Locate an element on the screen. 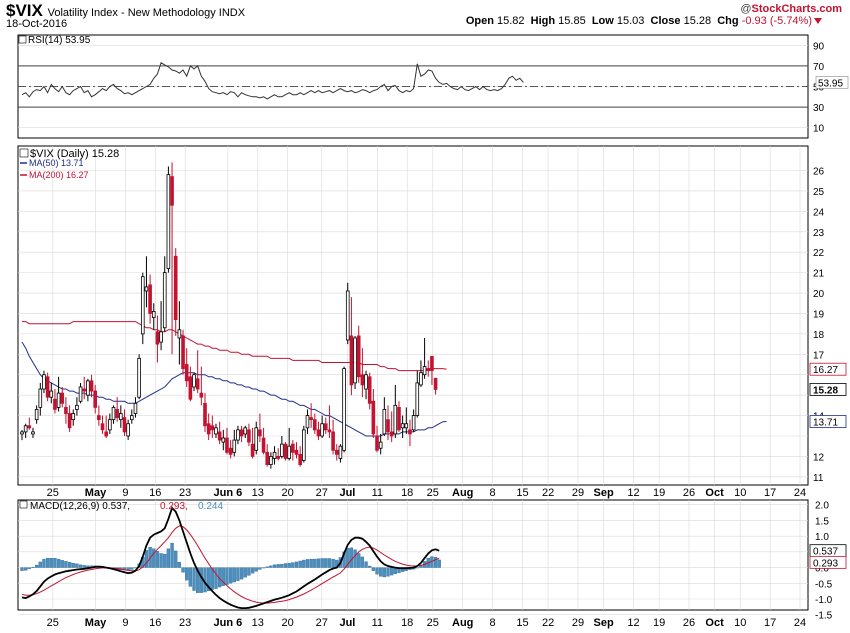  price-legend-swatch is located at coordinates (24, 153).